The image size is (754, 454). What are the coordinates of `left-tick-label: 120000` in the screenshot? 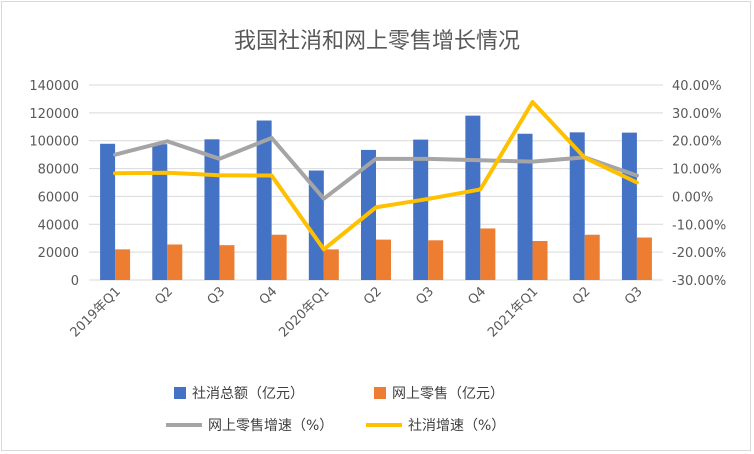 It's located at (54, 114).